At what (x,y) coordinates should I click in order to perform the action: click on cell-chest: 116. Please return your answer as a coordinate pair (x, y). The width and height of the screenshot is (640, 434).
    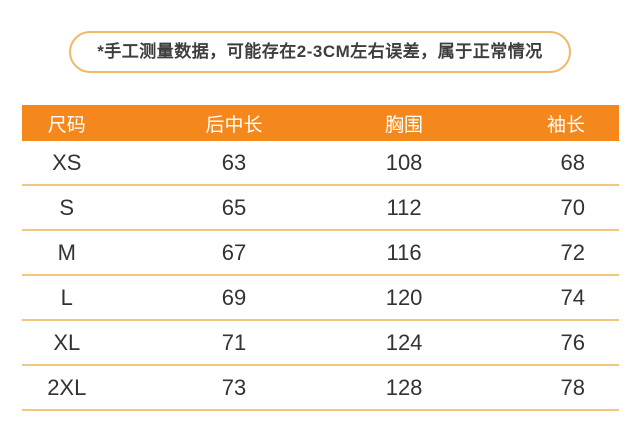
    Looking at the image, I should click on (404, 252).